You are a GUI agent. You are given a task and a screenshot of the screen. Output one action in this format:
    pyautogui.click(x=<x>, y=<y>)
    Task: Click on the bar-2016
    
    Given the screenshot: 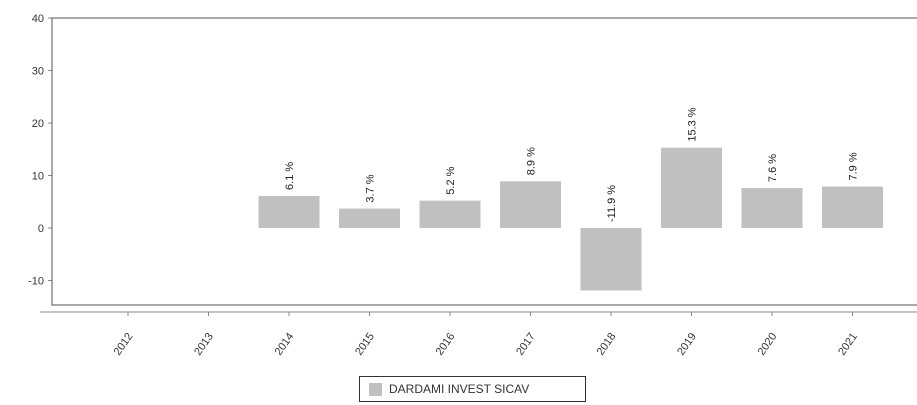 What is the action you would take?
    pyautogui.click(x=450, y=214)
    